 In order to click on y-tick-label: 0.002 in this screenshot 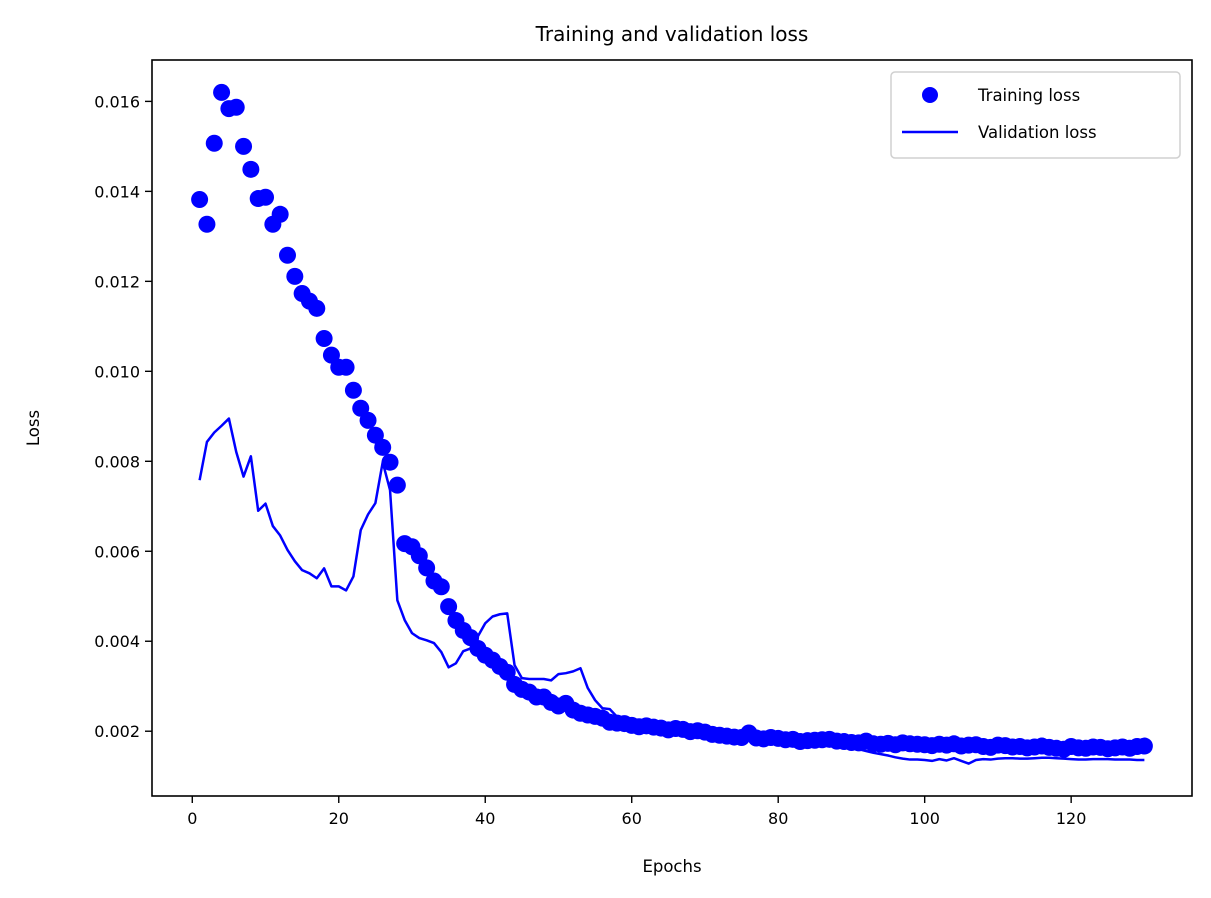, I will do `click(117, 731)`.